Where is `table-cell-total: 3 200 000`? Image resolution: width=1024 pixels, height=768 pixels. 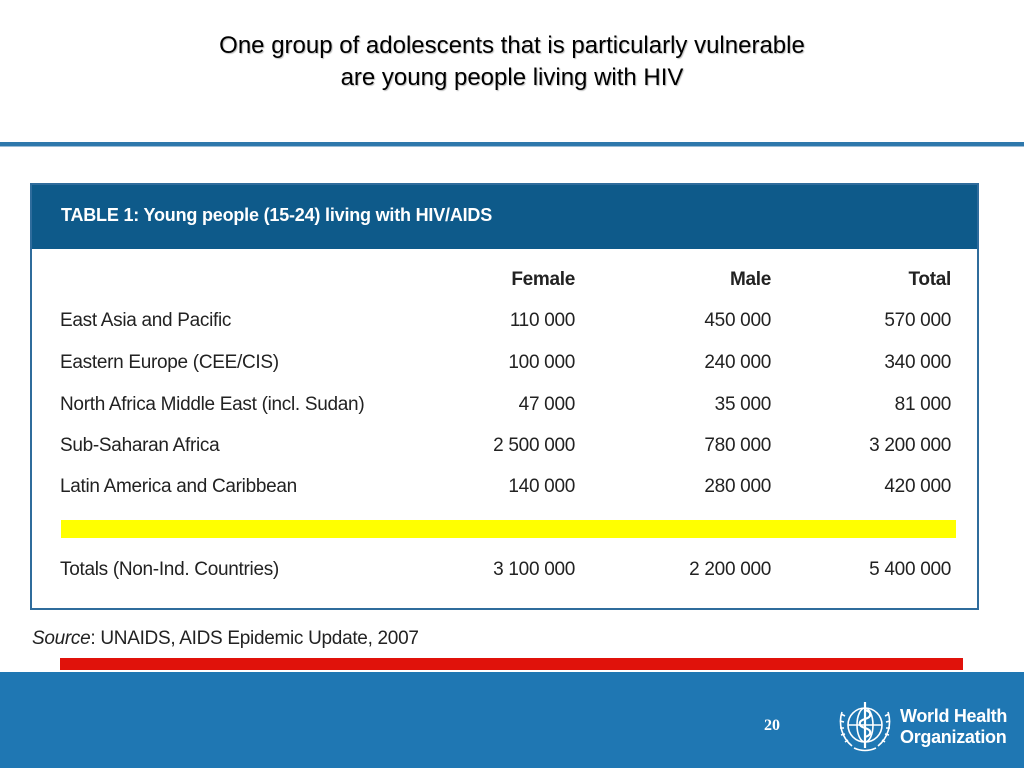 table-cell-total: 3 200 000 is located at coordinates (910, 445).